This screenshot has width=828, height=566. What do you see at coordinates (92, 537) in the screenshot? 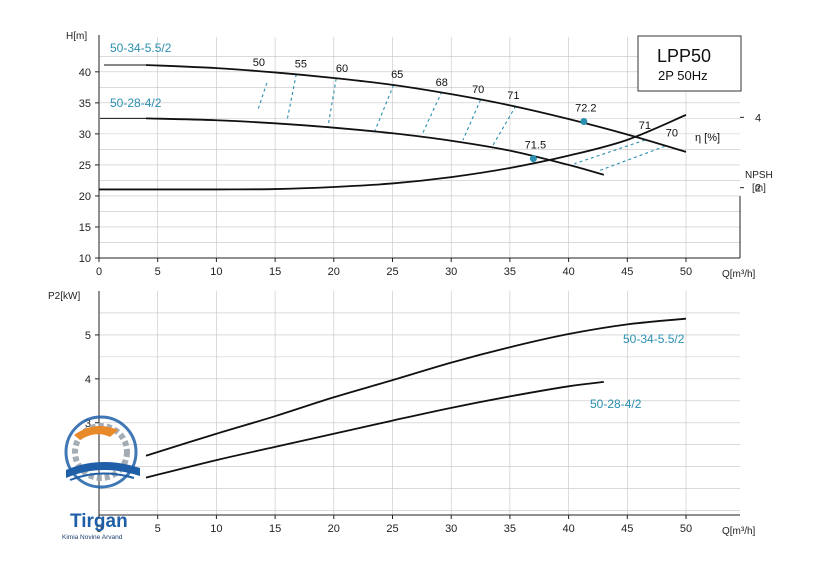
I see `logo-subtitle: Kimia Novine Arvand` at bounding box center [92, 537].